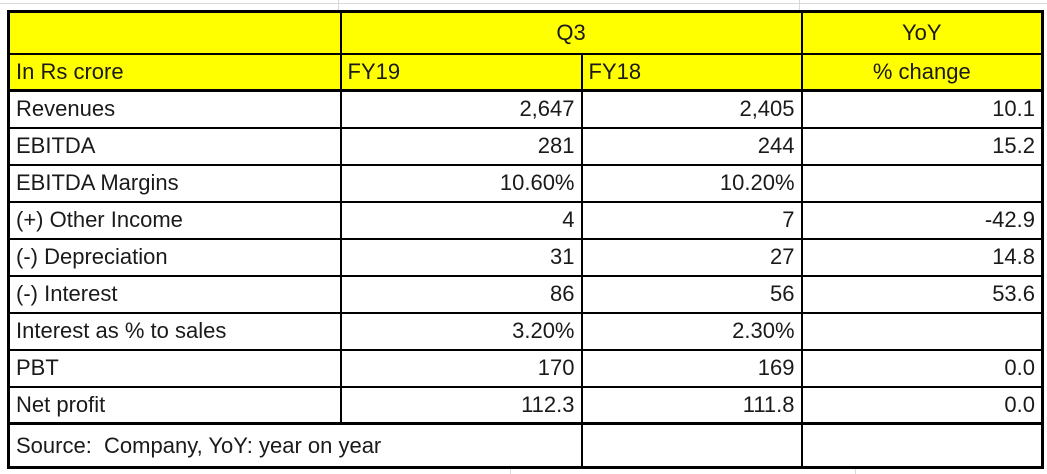  I want to click on table-row: PBT 170 169 0.0, so click(525, 368).